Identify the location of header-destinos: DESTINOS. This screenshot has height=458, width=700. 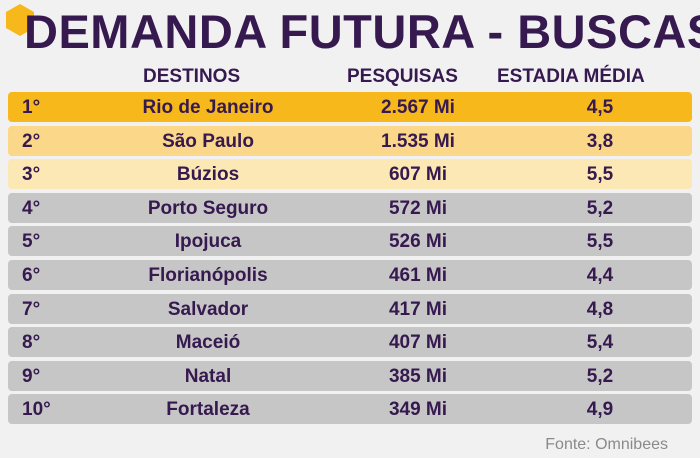
(192, 76).